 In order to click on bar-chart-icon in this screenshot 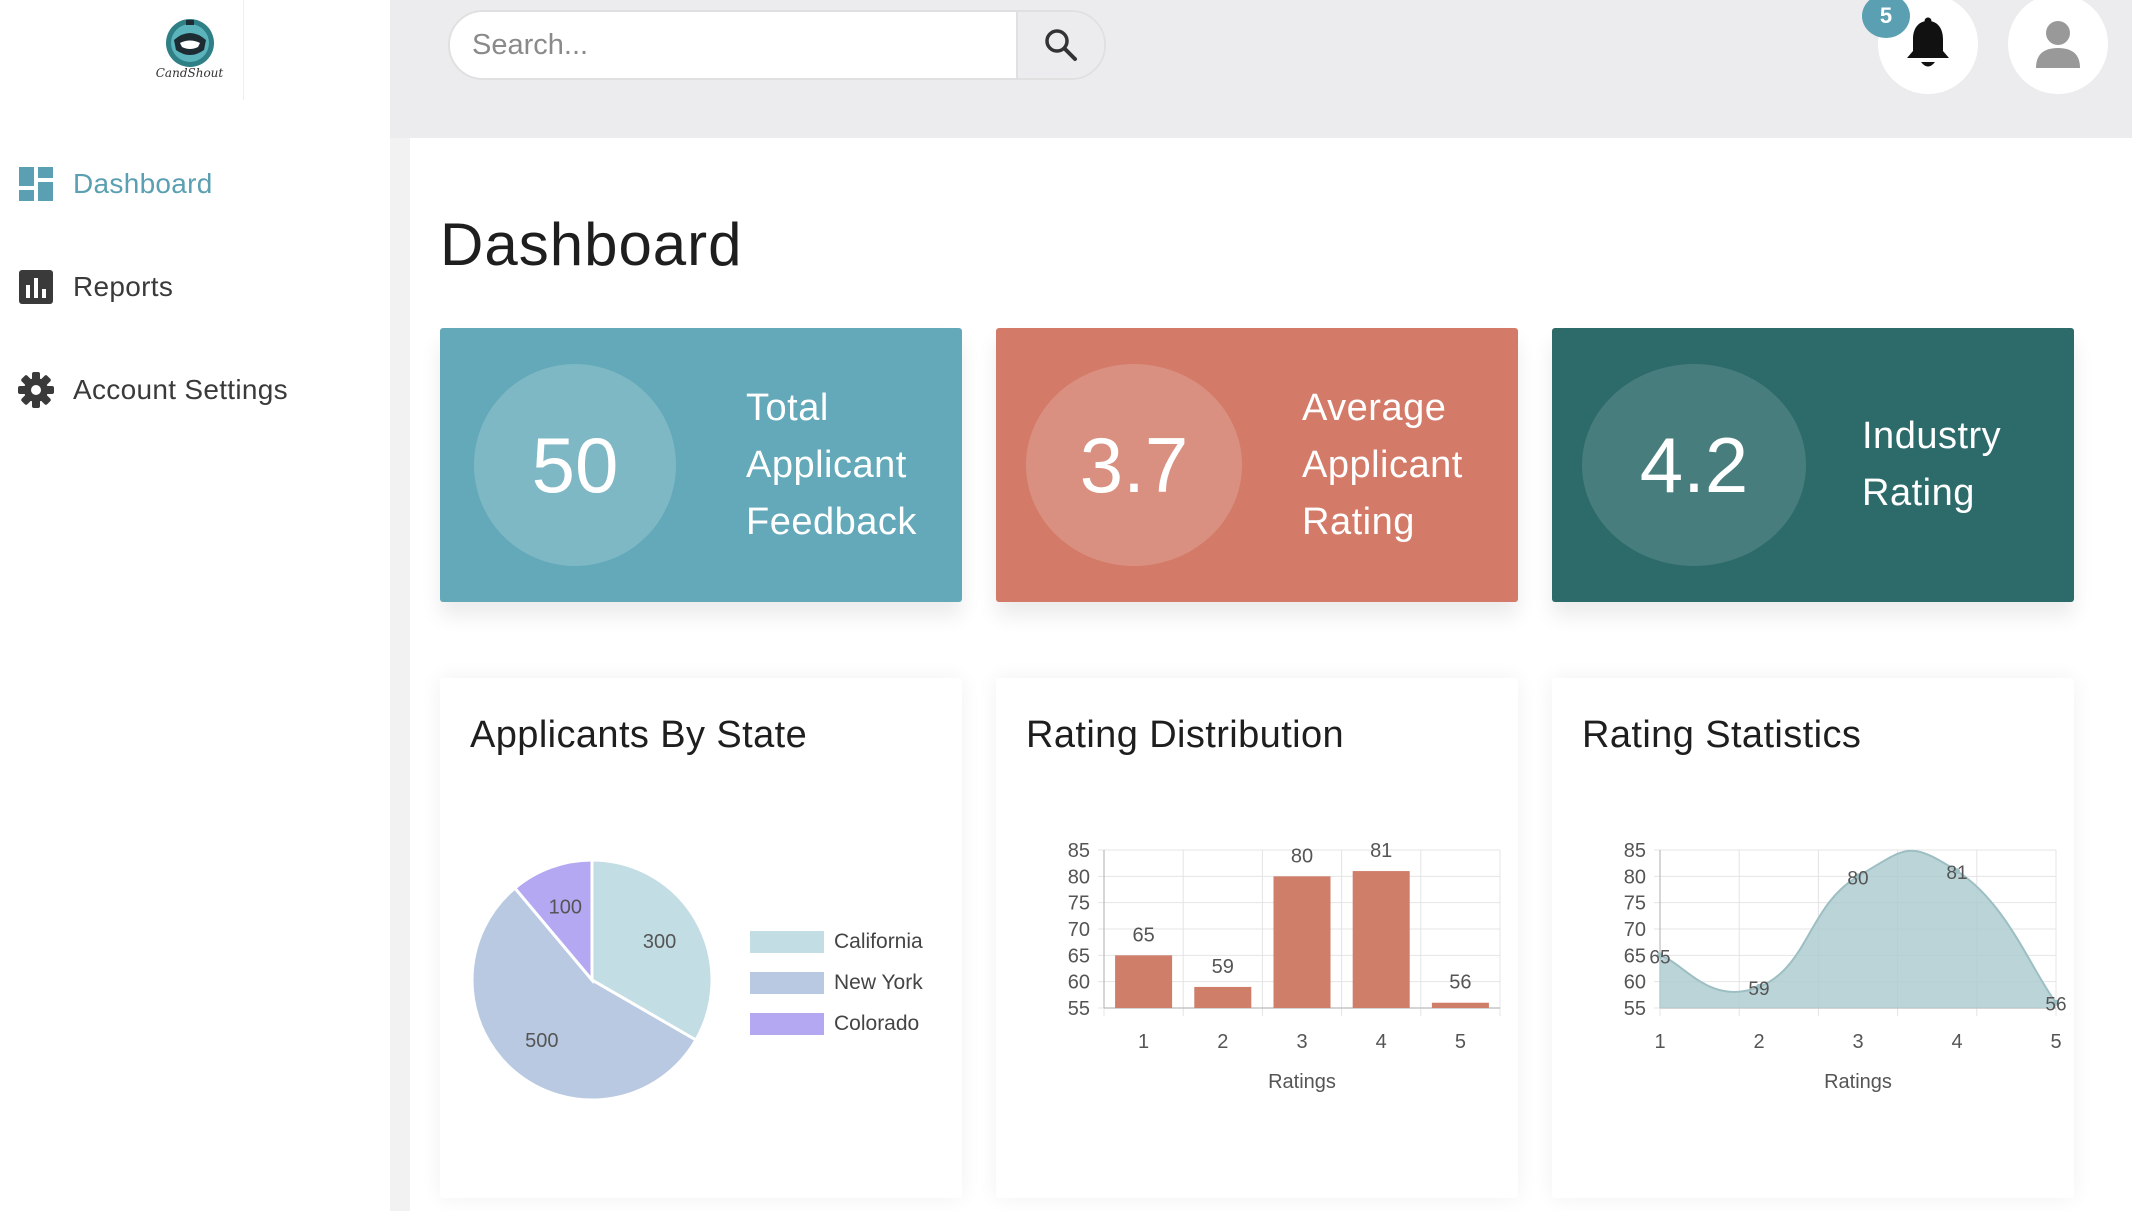, I will do `click(36, 287)`.